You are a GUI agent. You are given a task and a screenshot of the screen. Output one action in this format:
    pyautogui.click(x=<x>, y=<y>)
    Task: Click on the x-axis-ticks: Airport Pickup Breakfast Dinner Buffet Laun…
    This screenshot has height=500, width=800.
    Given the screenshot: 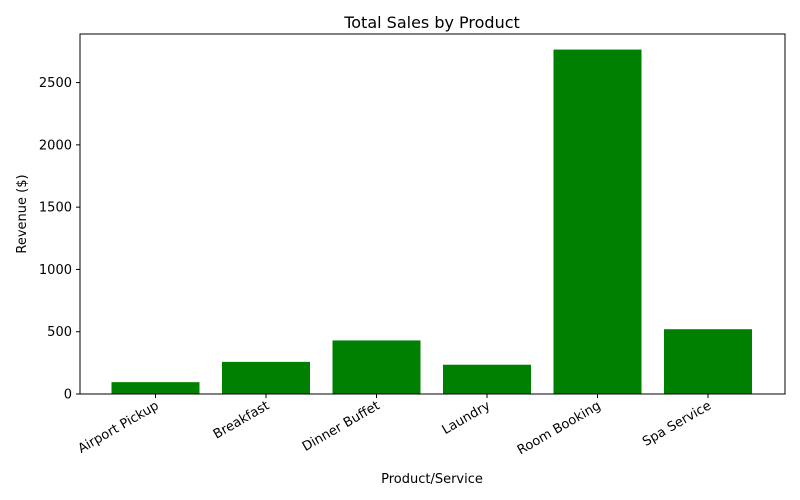 What is the action you would take?
    pyautogui.click(x=395, y=426)
    